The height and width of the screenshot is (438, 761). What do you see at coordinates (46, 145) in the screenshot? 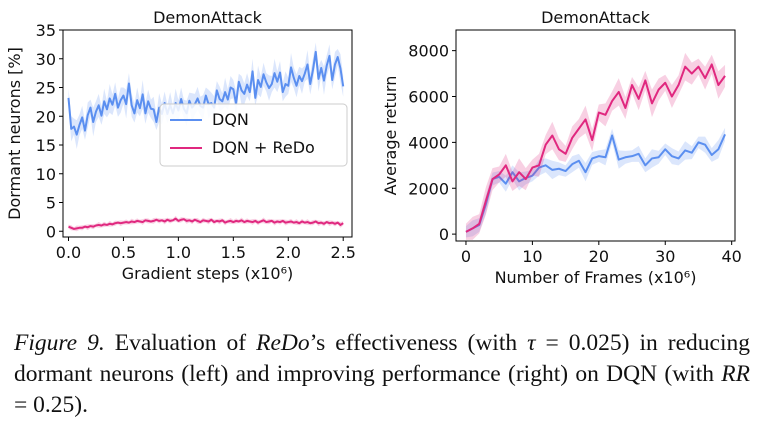
I see `y-tick-label: 15` at bounding box center [46, 145].